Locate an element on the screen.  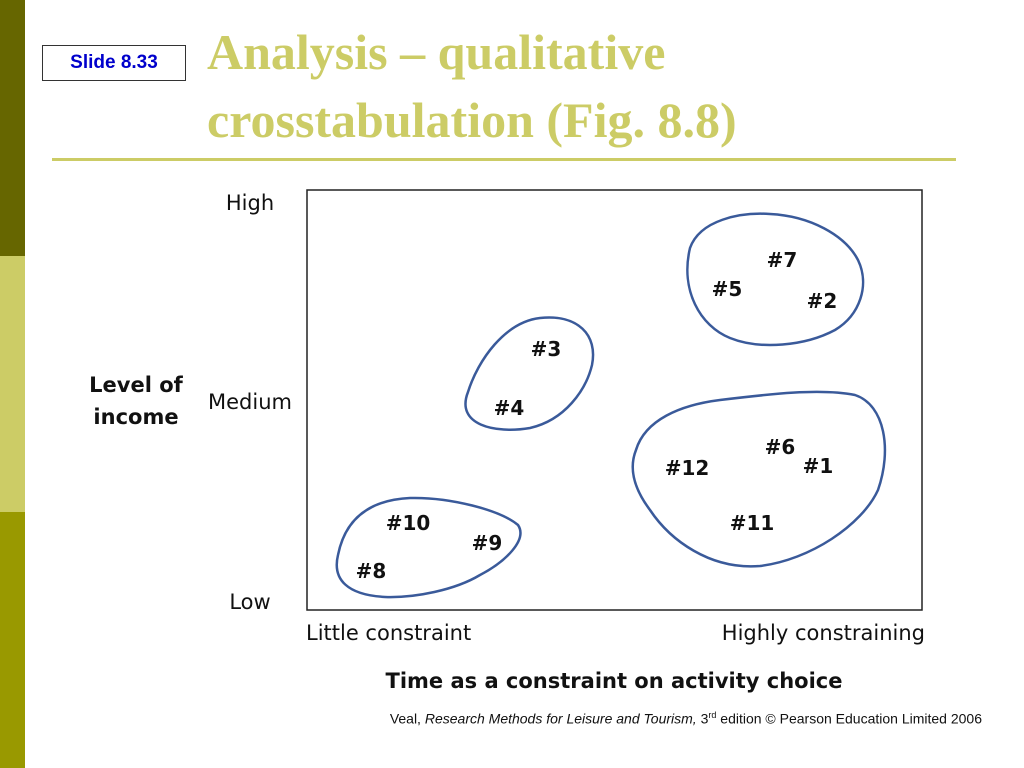
title-line-2: crosstabulation (Fig. 8.8) is located at coordinates (472, 120).